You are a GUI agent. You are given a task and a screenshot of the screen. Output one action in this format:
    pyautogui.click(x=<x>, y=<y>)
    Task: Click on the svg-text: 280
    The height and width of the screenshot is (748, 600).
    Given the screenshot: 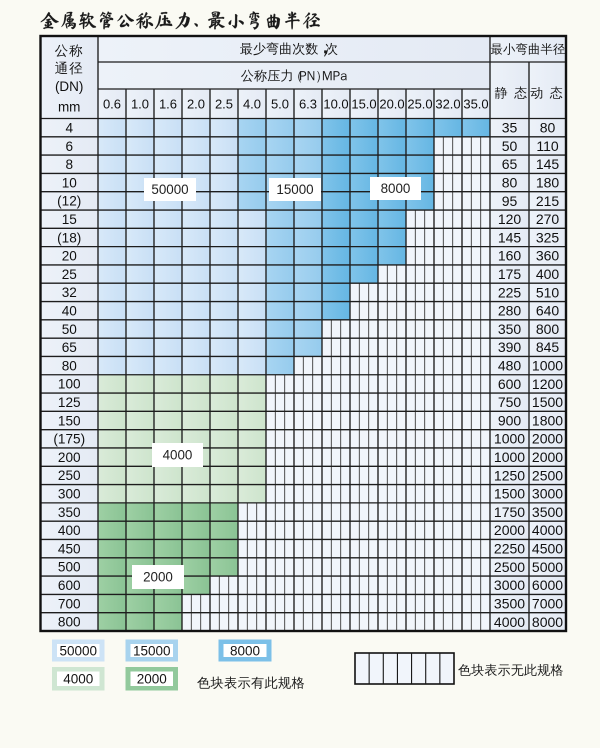 What is the action you would take?
    pyautogui.click(x=510, y=311)
    